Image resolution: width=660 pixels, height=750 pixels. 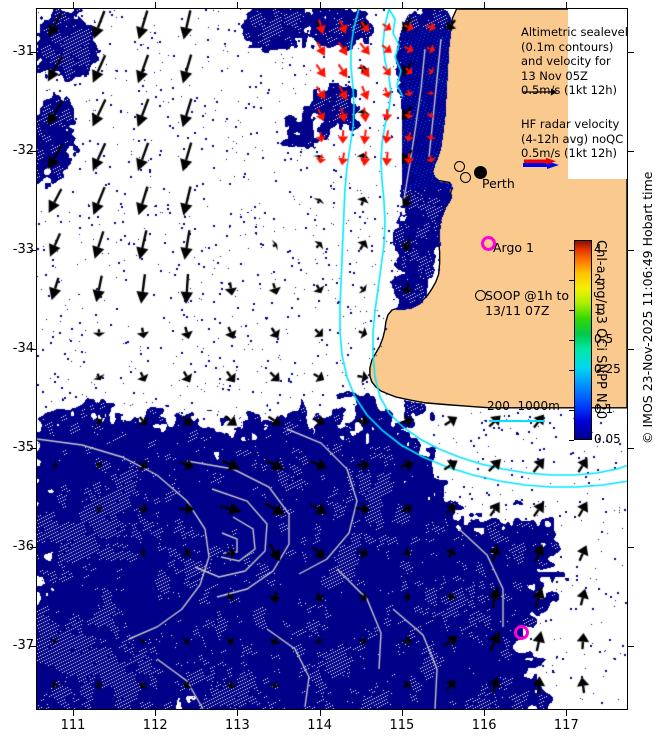 What do you see at coordinates (598, 278) in the screenshot?
I see `colorbar-tick-label: 2` at bounding box center [598, 278].